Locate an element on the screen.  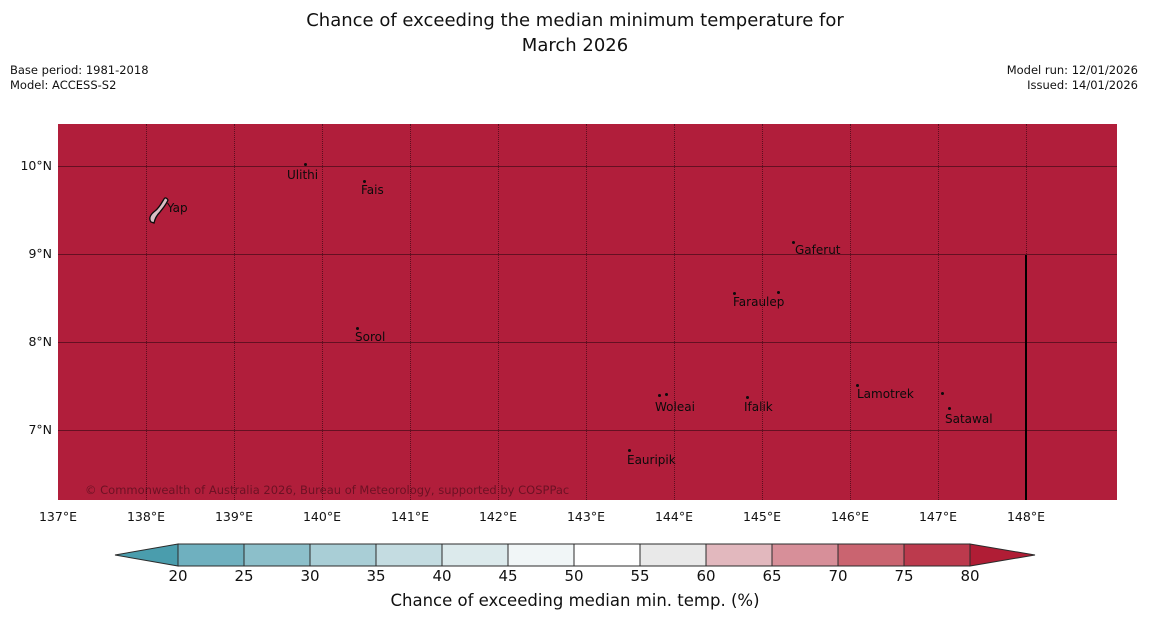
colorbar-tick-label: 65 is located at coordinates (772, 576).